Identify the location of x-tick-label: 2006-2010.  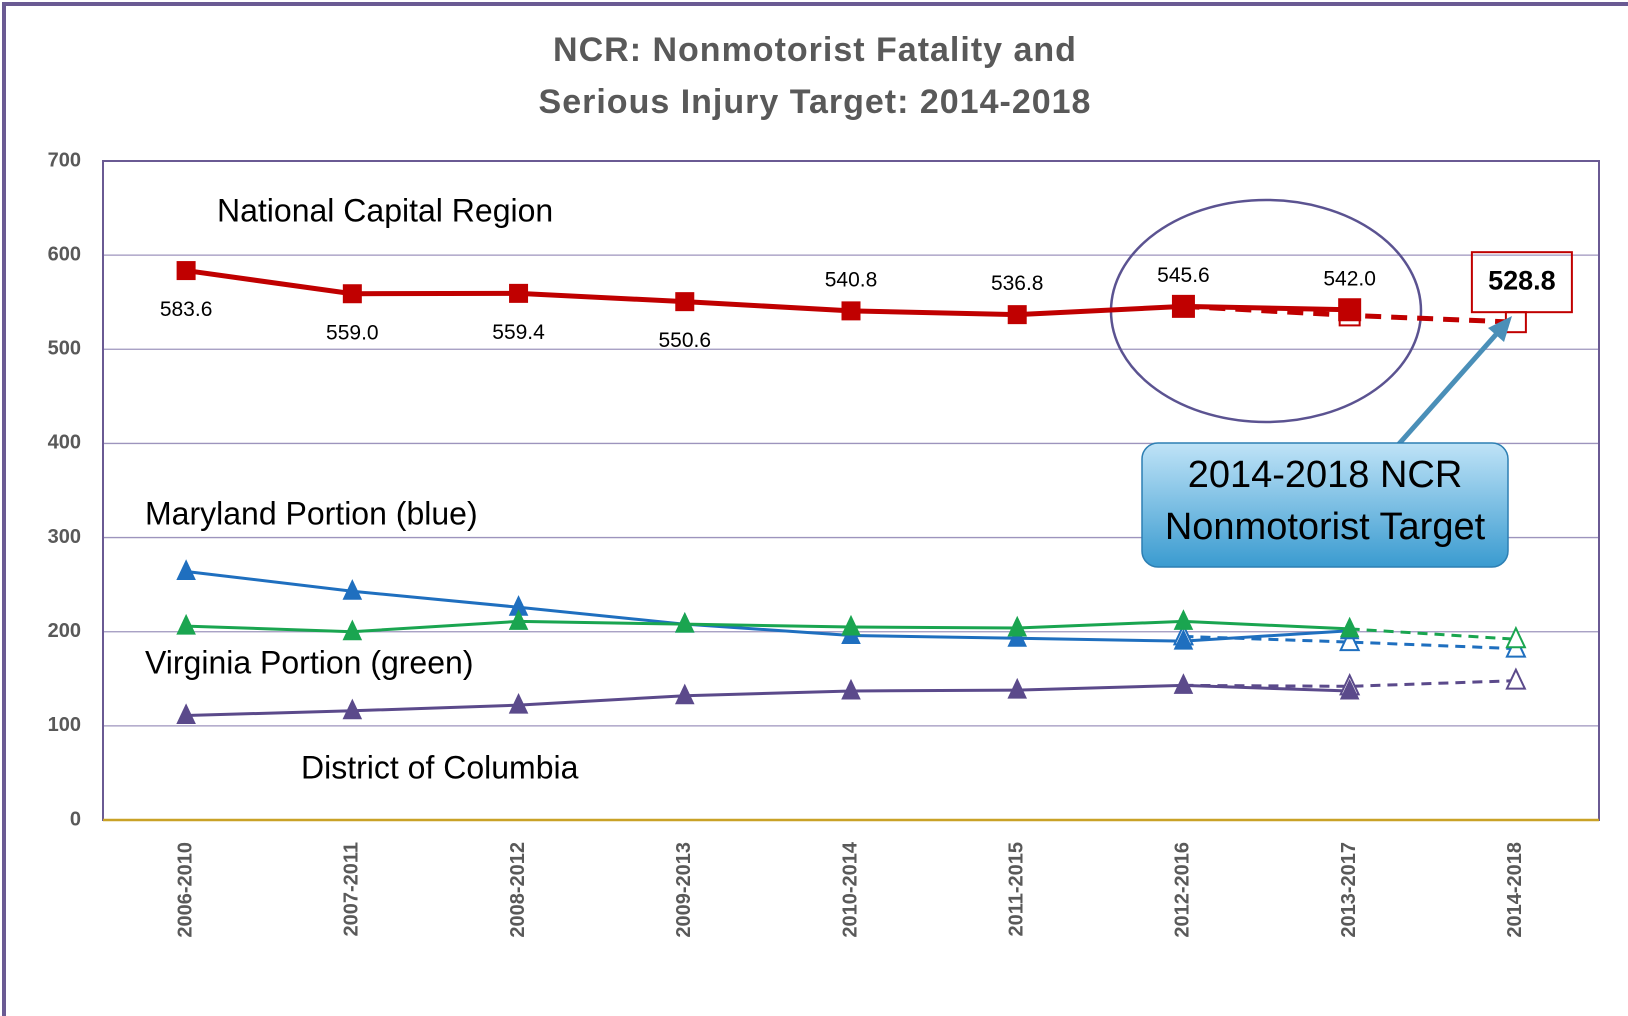
(185, 890).